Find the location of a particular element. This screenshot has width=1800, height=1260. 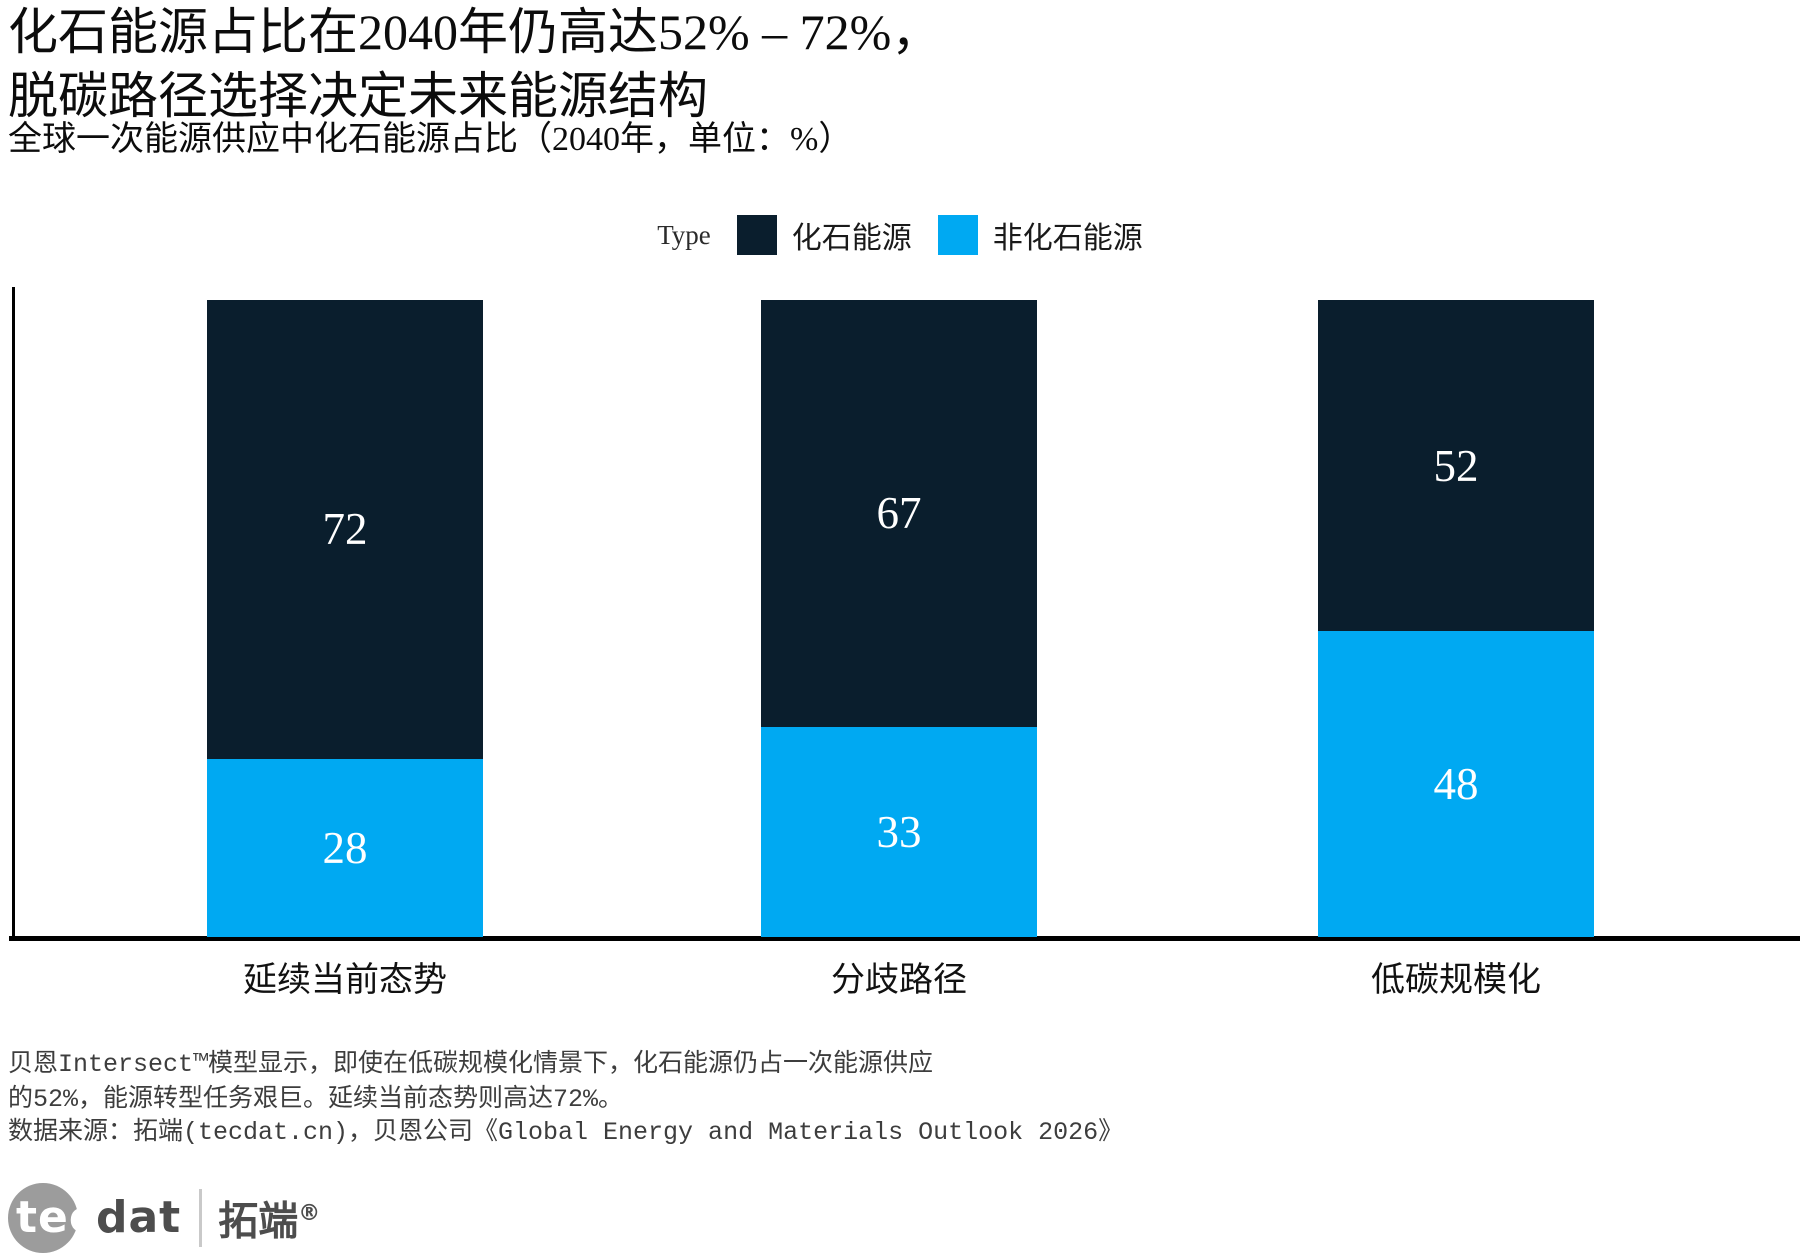

logo-text-dat: dat is located at coordinates (138, 1217).